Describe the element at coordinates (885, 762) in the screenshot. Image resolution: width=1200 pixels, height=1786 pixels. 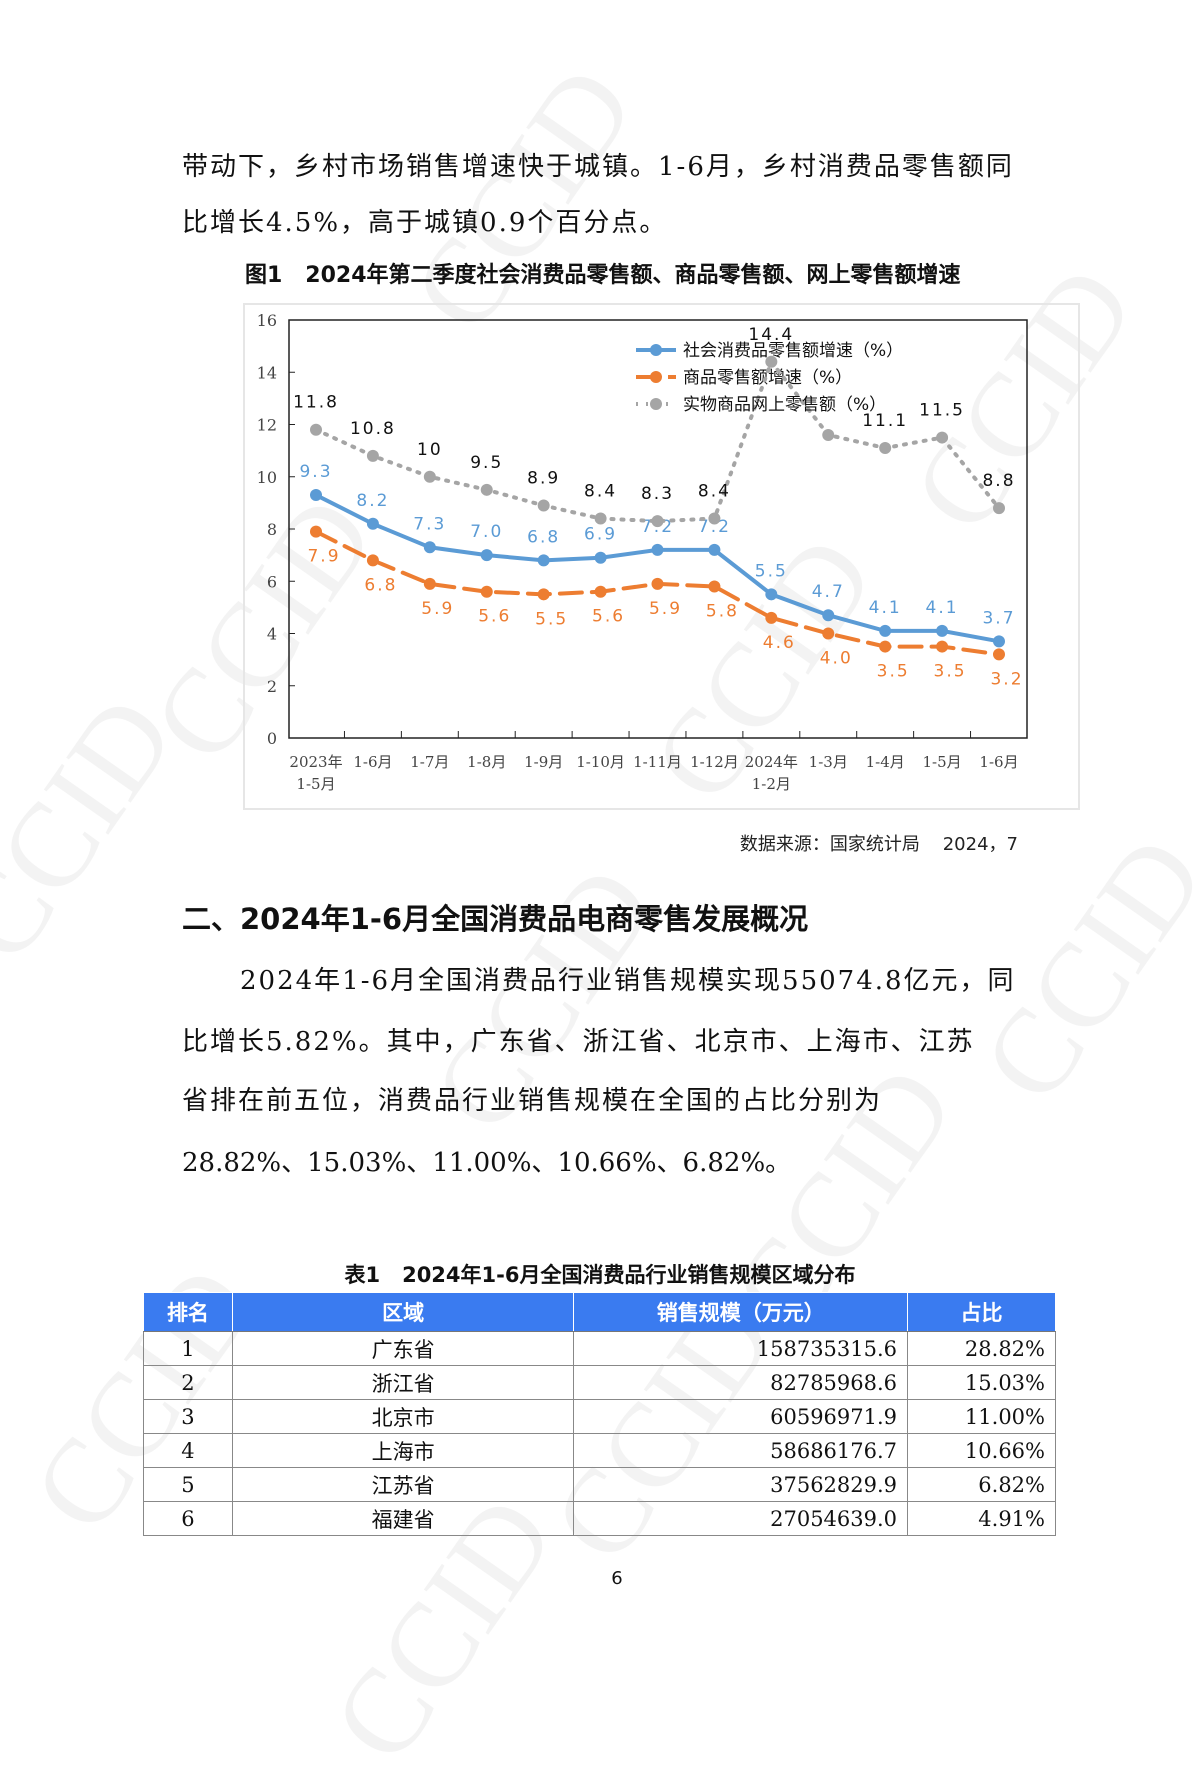
I see `x-tick-label: 1-4月` at that location.